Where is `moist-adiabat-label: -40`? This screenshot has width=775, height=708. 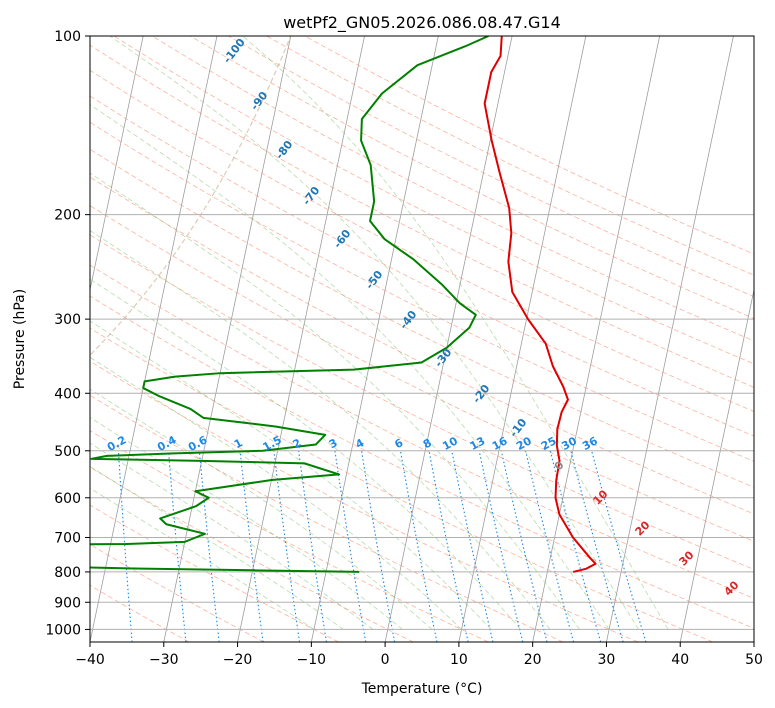 moist-adiabat-label: -40 is located at coordinates (408, 320).